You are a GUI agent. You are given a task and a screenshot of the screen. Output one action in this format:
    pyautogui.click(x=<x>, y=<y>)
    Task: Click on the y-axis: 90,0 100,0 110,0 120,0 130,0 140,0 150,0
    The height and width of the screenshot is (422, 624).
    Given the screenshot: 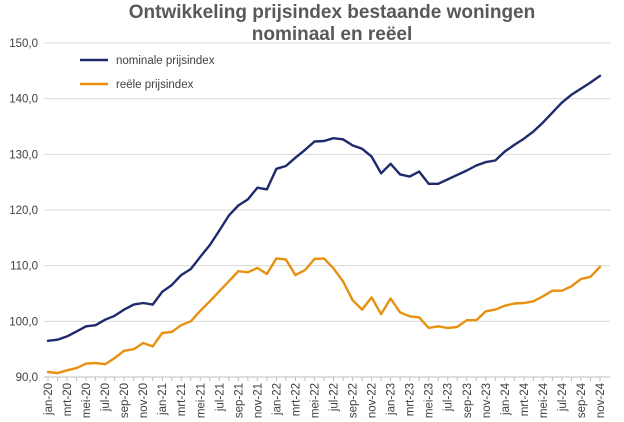 What is the action you would take?
    pyautogui.click(x=23, y=211)
    